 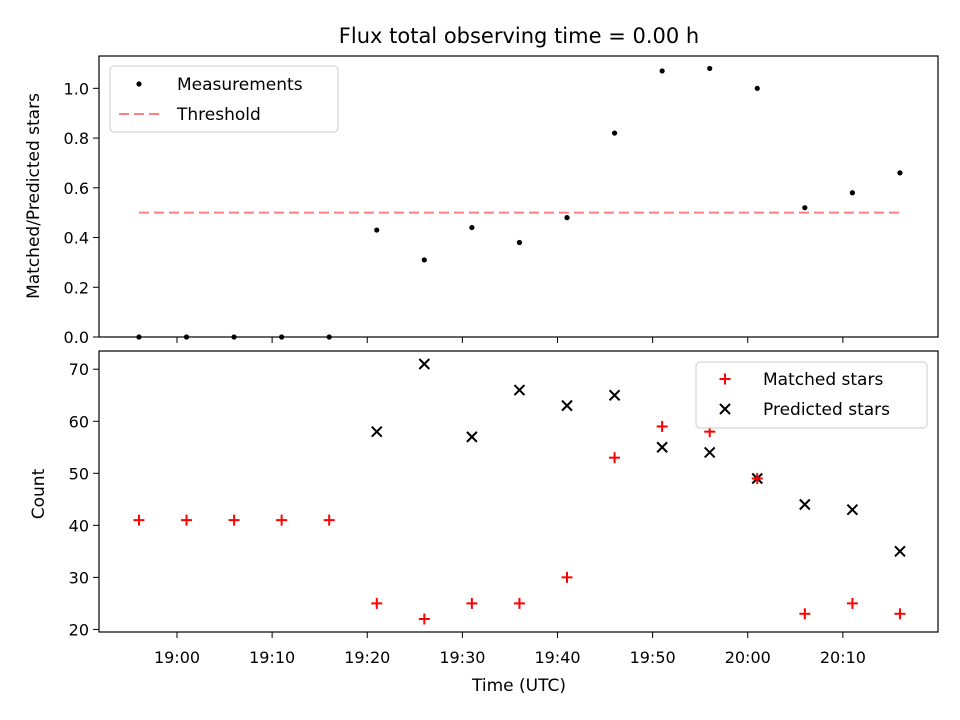 I want to click on count-x-tick-label: 19:50, so click(x=653, y=657).